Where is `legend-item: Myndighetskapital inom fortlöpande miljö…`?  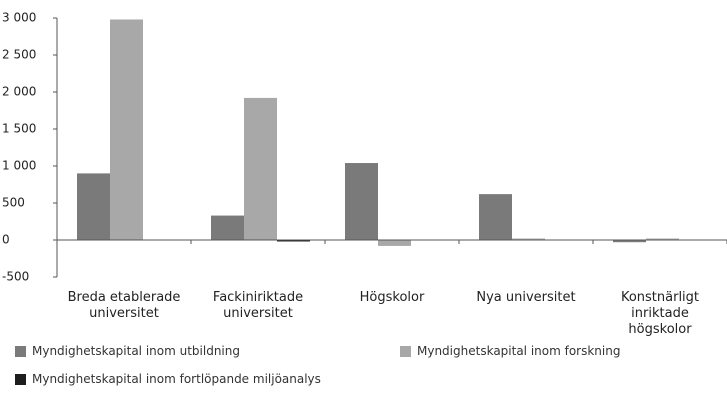
legend-item: Myndighetskapital inom fortlöpande miljö… is located at coordinates (168, 379).